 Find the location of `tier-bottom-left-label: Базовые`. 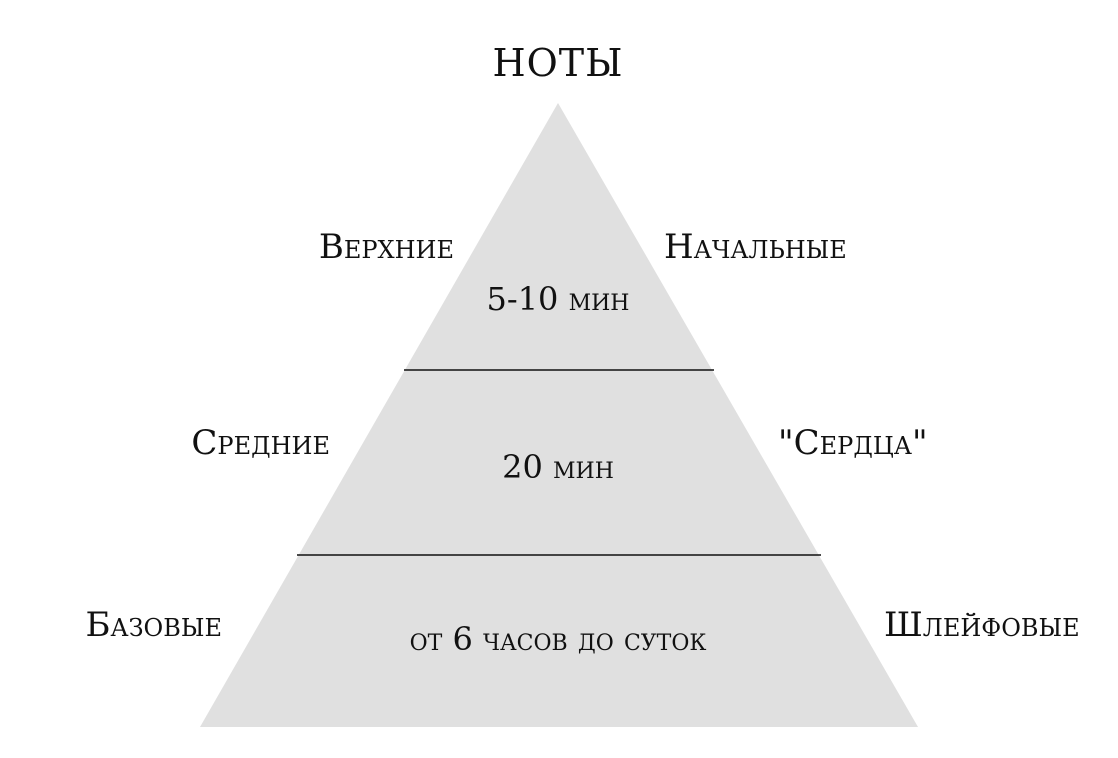

tier-bottom-left-label: Базовые is located at coordinates (153, 625).